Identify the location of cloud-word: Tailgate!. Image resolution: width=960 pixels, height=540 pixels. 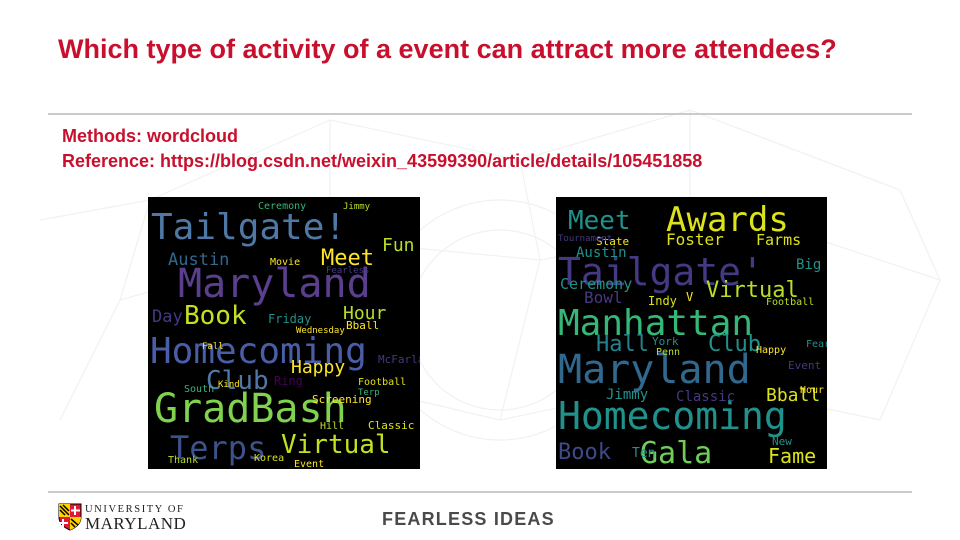
(248, 227).